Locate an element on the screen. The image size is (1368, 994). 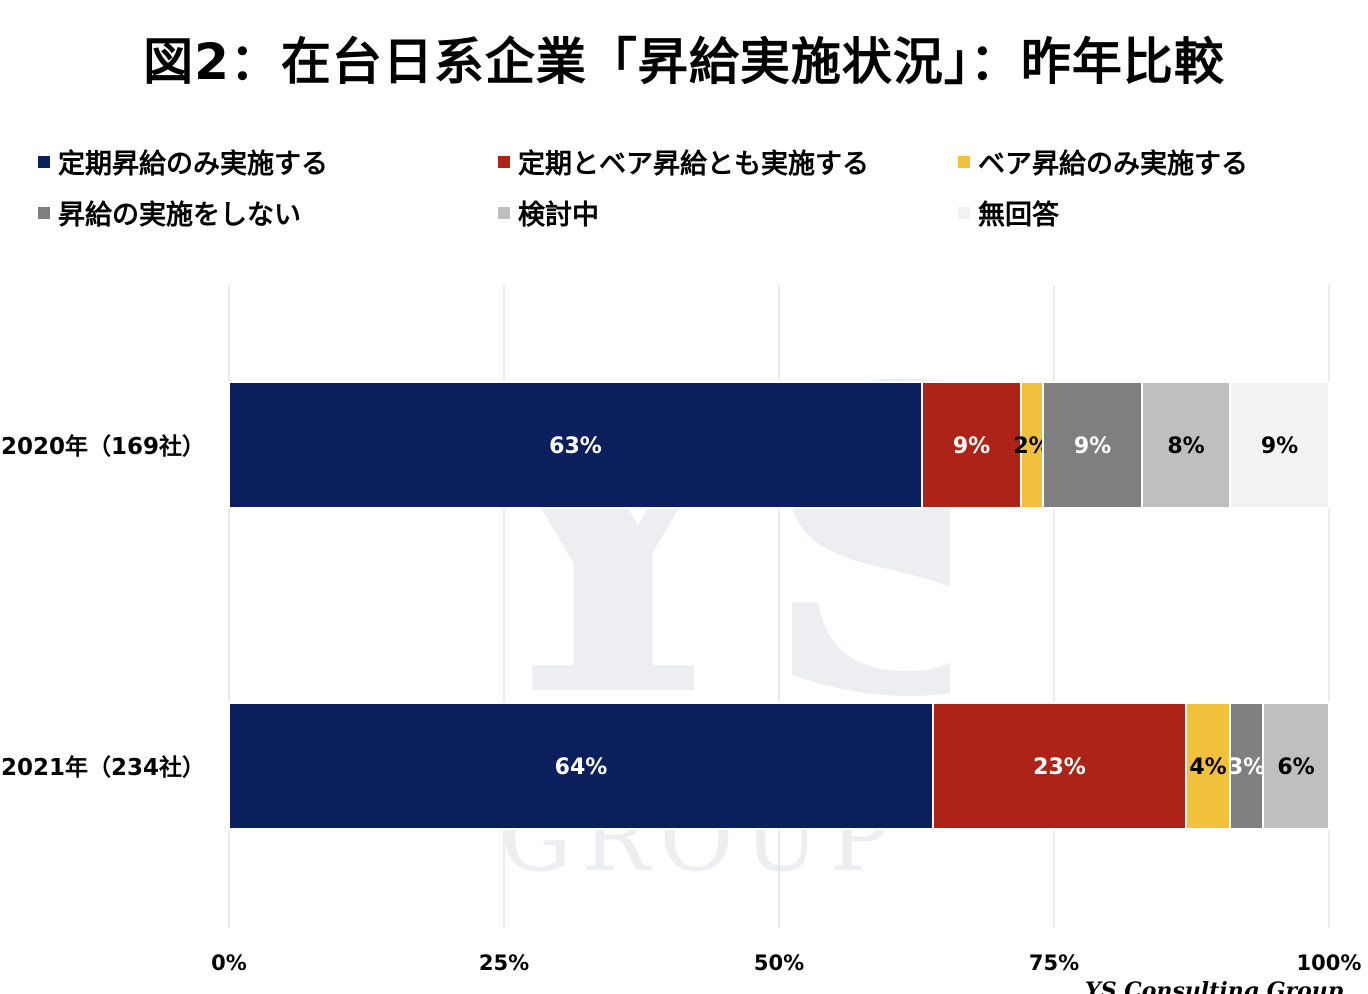
legend-item: 定期昇給のみ実施する is located at coordinates (183, 161).